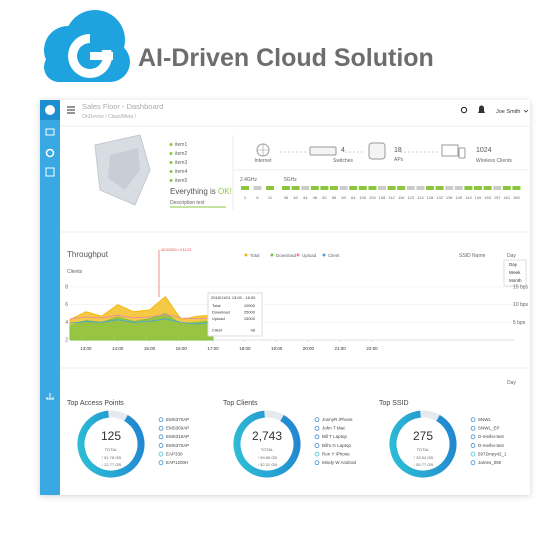 The width and height of the screenshot is (560, 535). Describe the element at coordinates (250, 318) in the screenshot. I see `tooltip-value: 15000` at that location.